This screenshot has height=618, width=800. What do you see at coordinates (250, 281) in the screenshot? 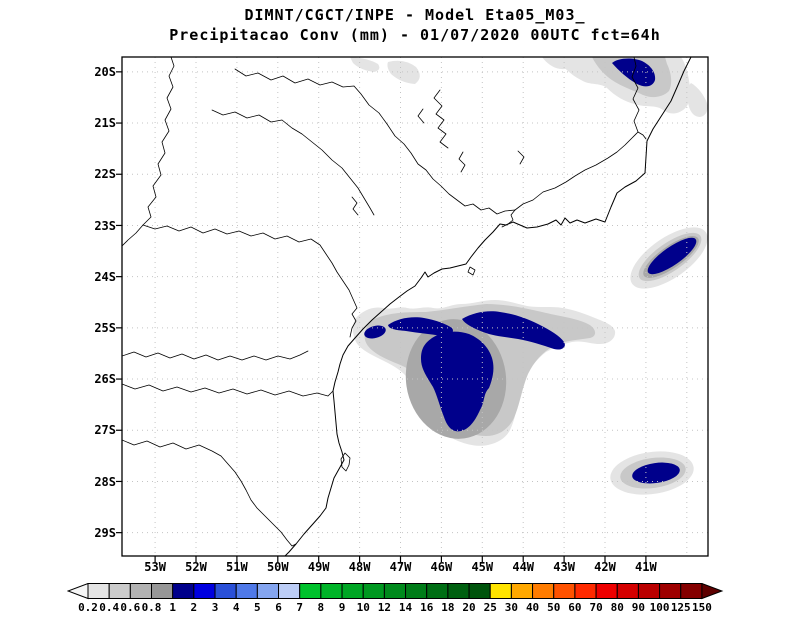
I see `state-border-sp-pr` at bounding box center [250, 281].